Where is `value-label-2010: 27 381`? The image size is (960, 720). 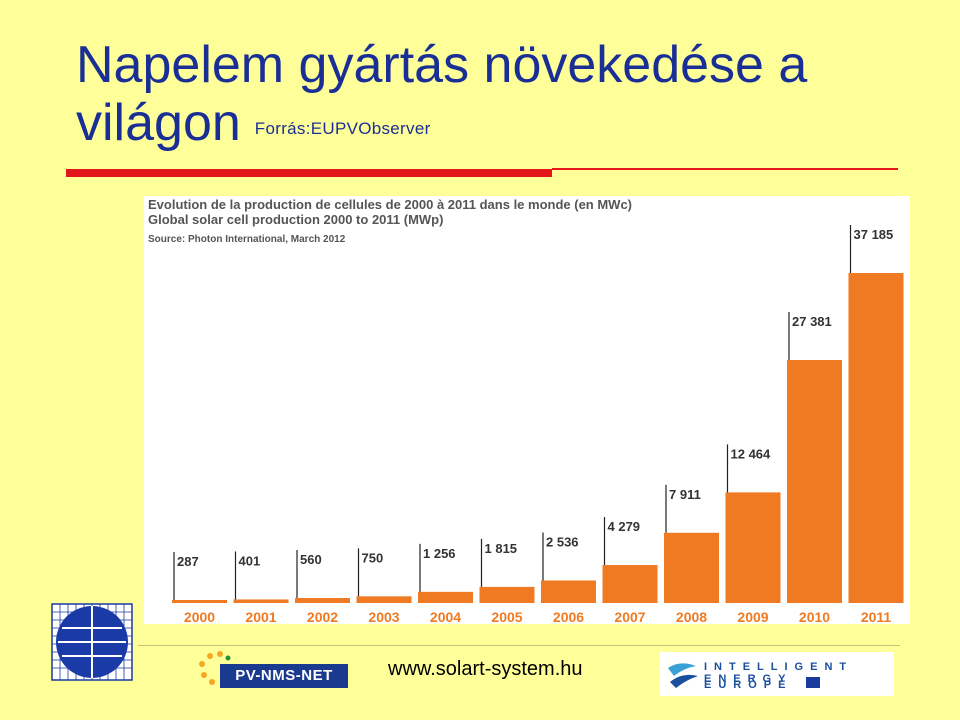
value-label-2010: 27 381 is located at coordinates (812, 321).